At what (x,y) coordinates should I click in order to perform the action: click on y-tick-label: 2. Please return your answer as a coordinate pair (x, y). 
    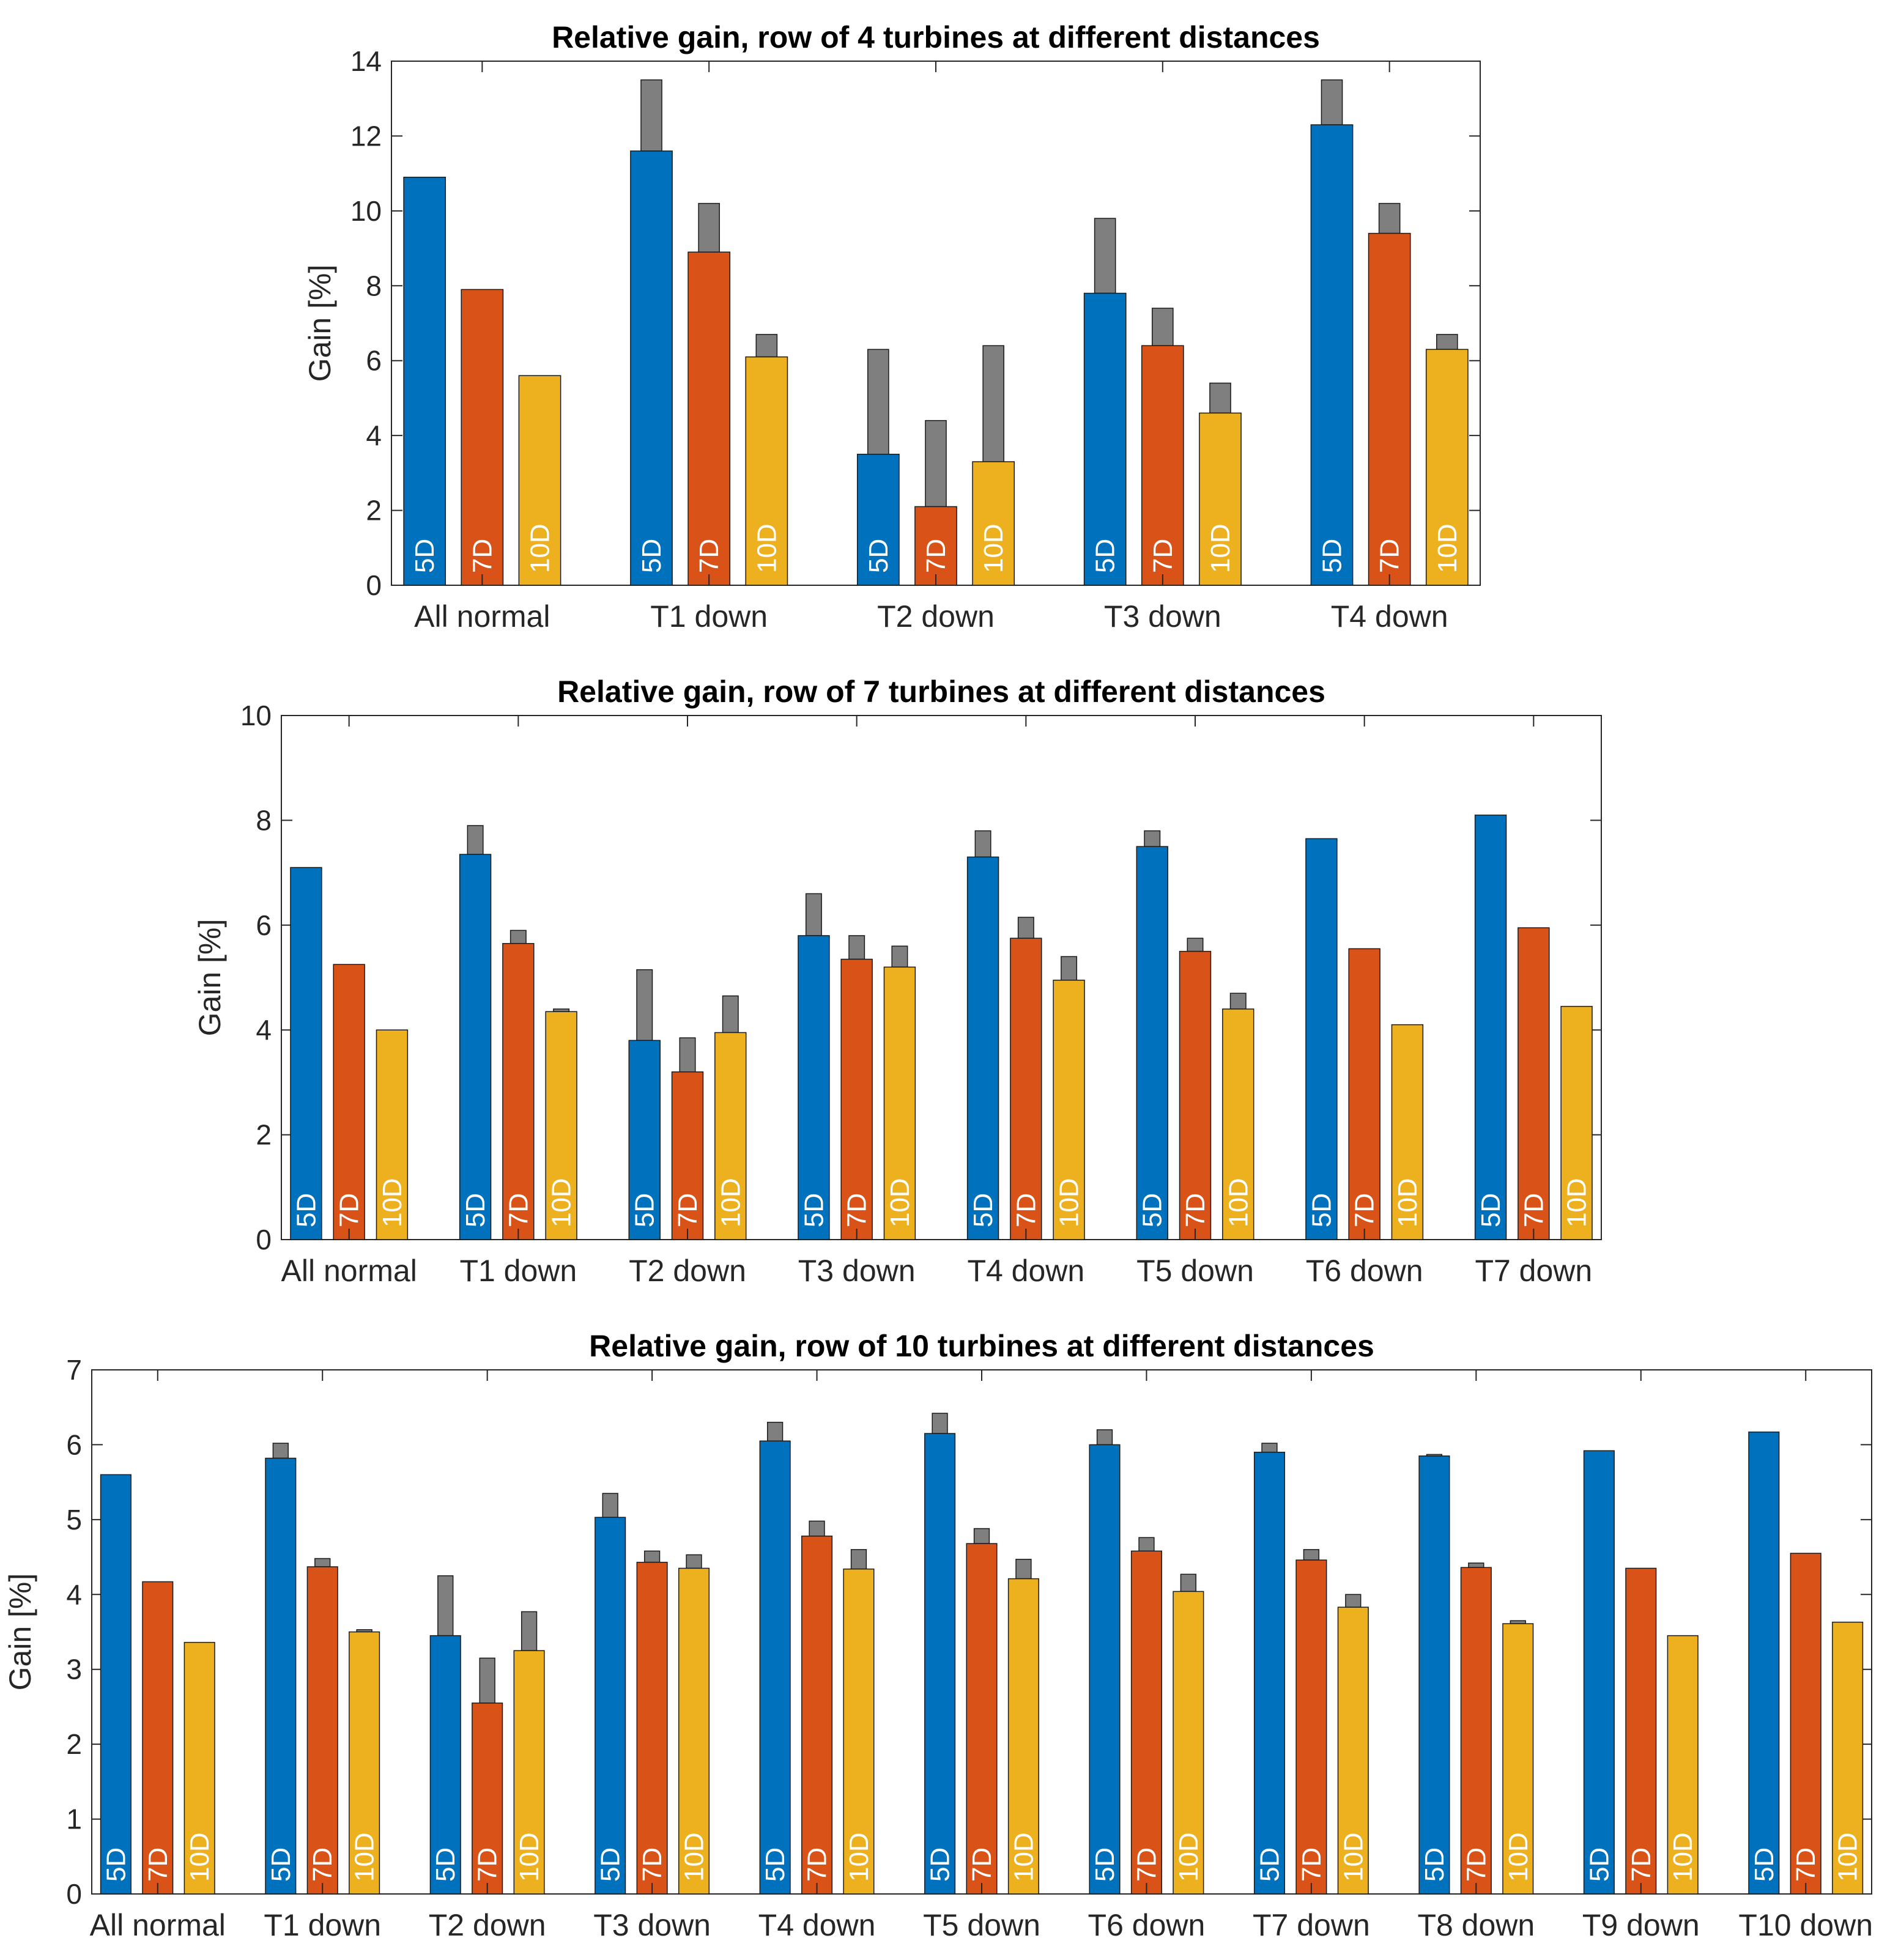
    Looking at the image, I should click on (374, 511).